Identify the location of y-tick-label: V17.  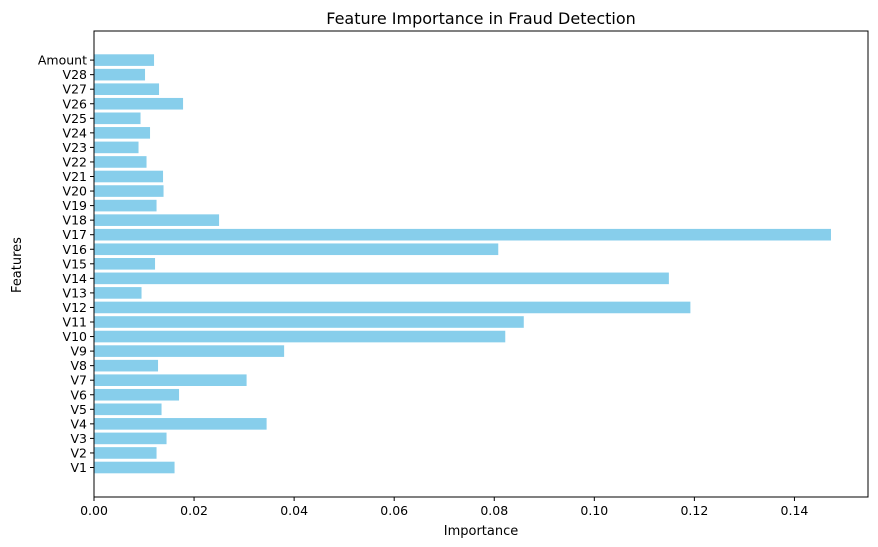
(75, 234).